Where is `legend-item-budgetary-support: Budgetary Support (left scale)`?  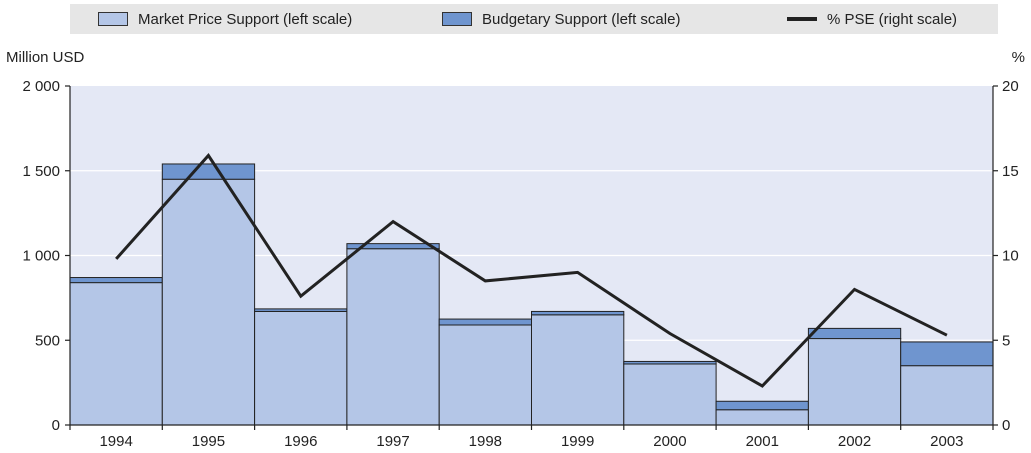
legend-item-budgetary-support: Budgetary Support (left scale) is located at coordinates (561, 19).